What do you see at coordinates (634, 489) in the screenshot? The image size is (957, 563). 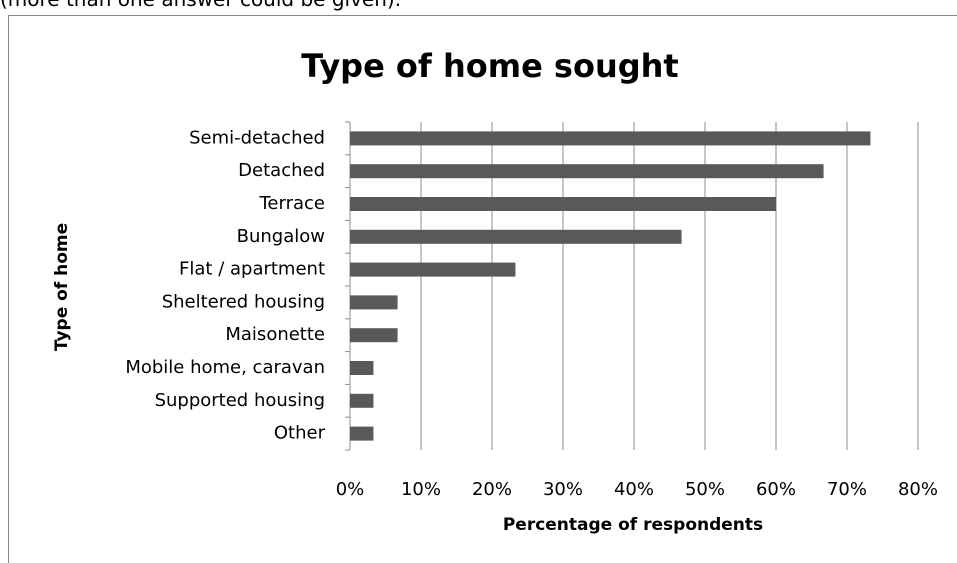 I see `x-tick-label: 40%` at bounding box center [634, 489].